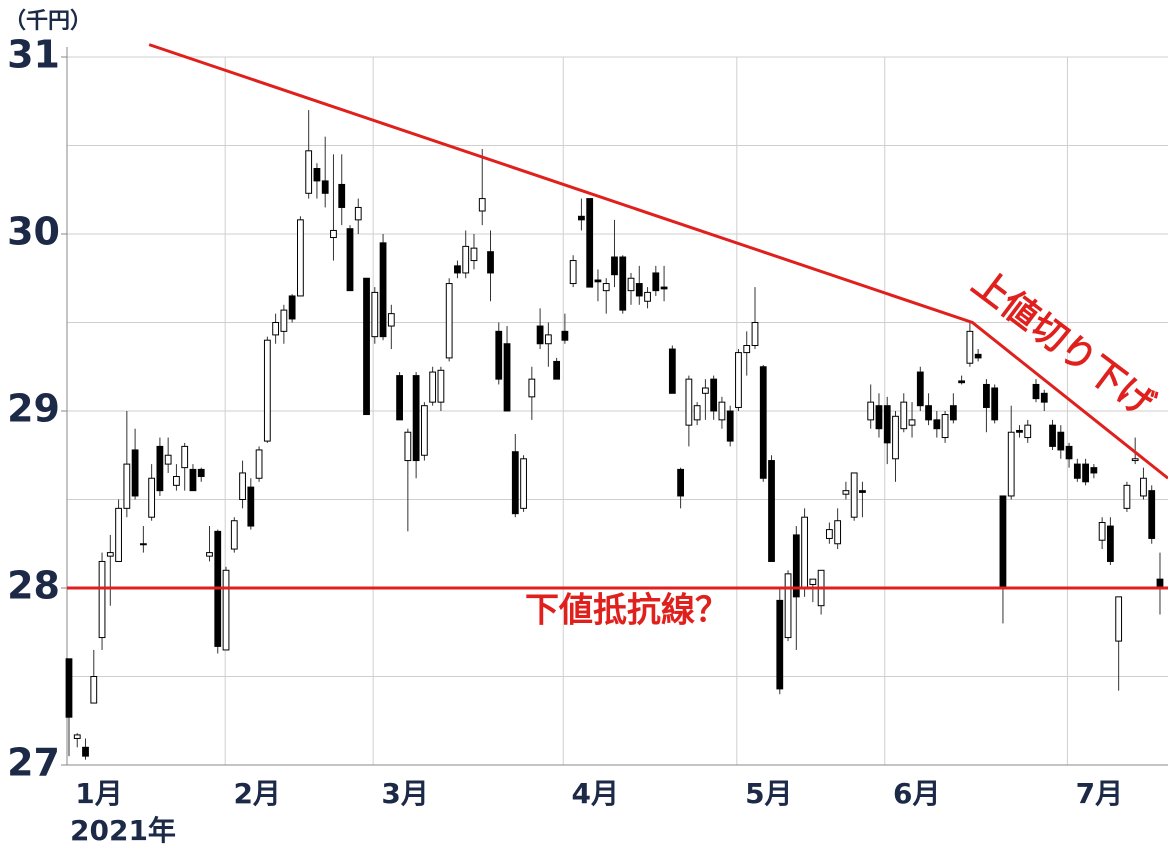 The image size is (1168, 851). What do you see at coordinates (404, 793) in the screenshot?
I see `x-tick-label: 3月` at bounding box center [404, 793].